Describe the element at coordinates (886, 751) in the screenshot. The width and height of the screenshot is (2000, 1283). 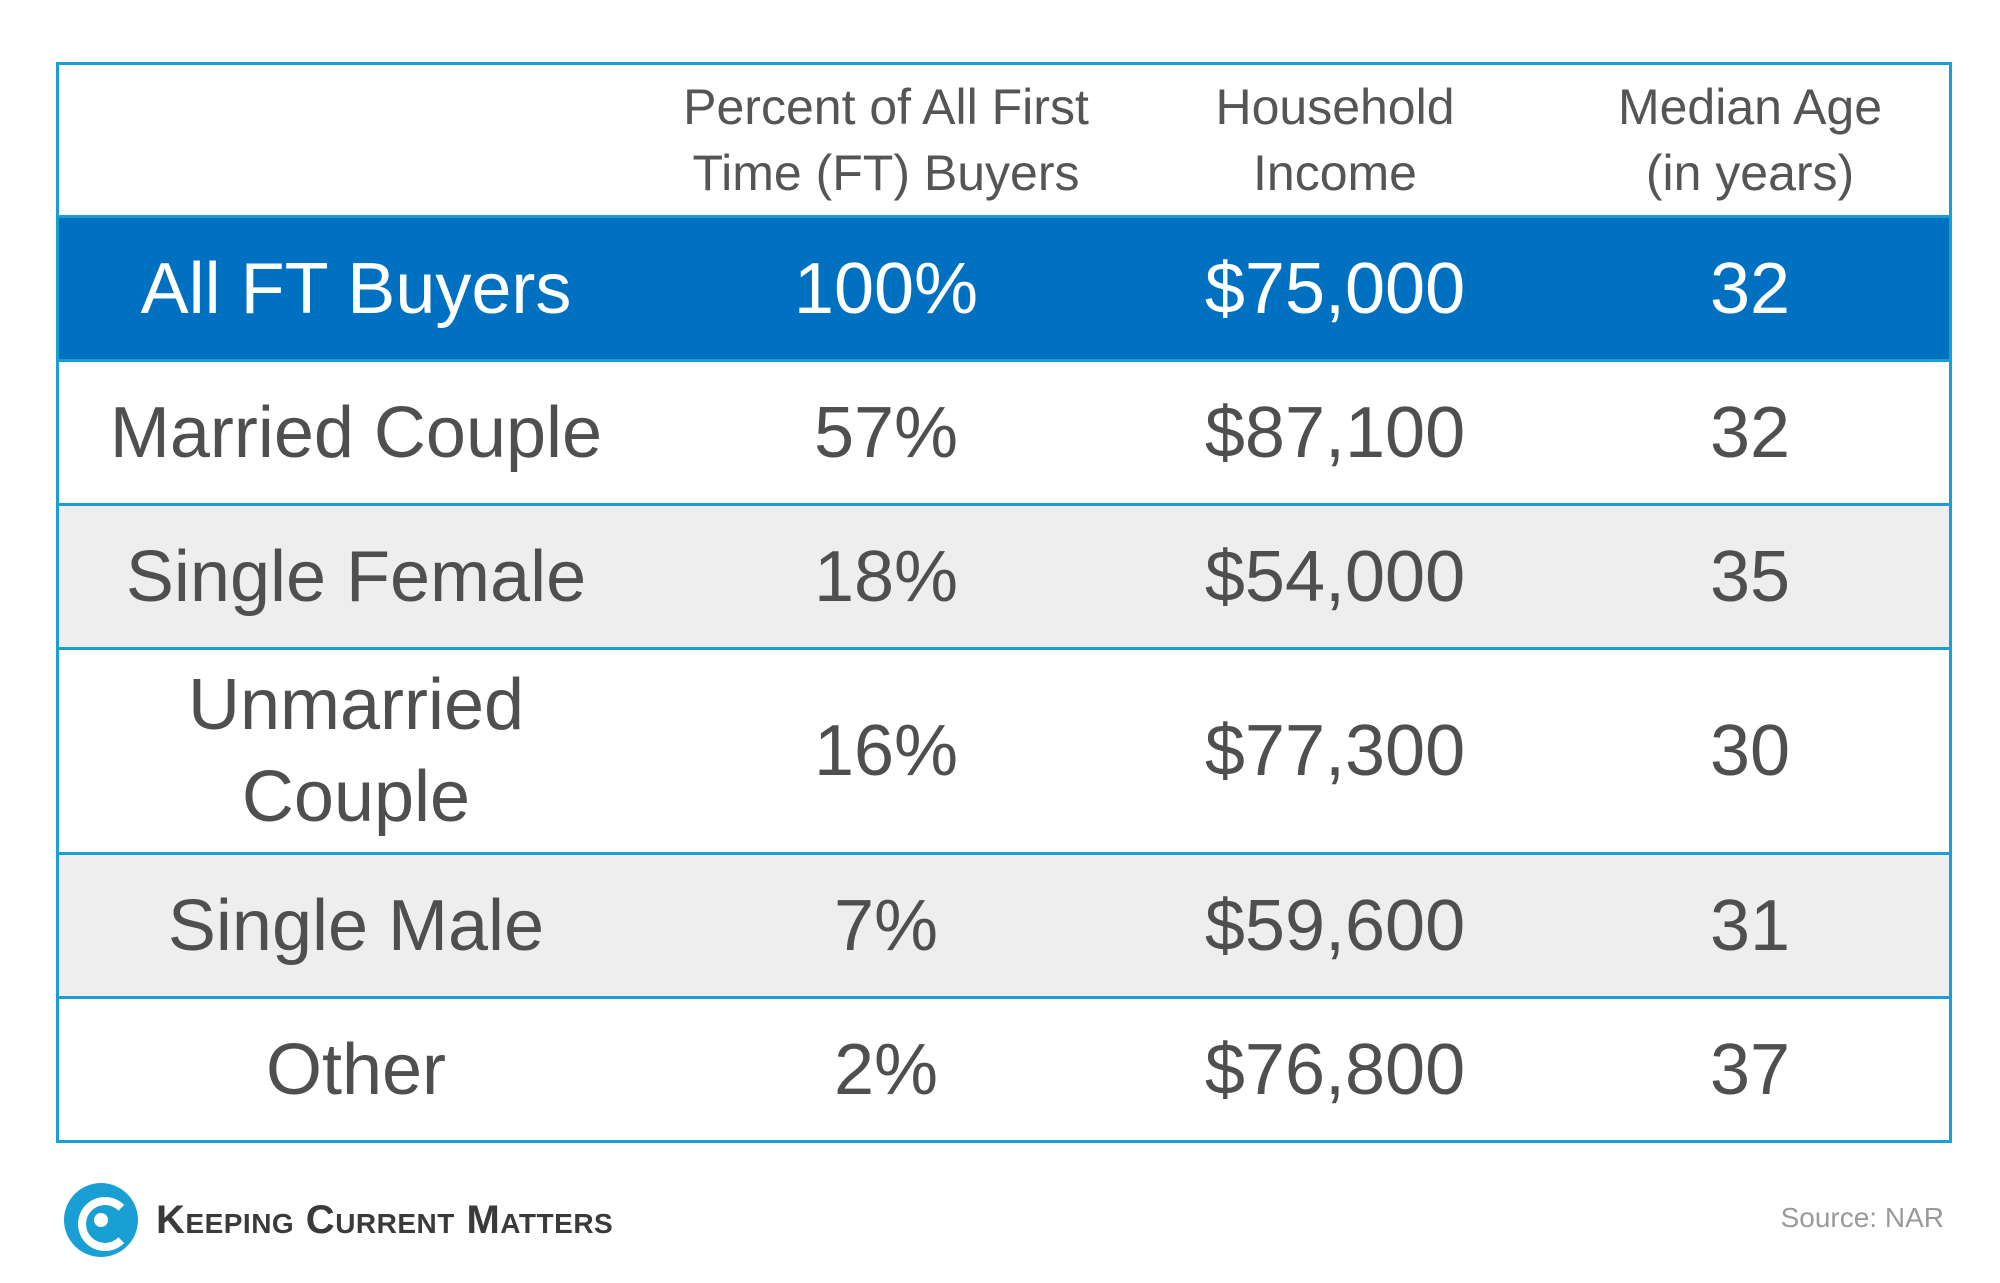
I see `percent-cell: 16%` at that location.